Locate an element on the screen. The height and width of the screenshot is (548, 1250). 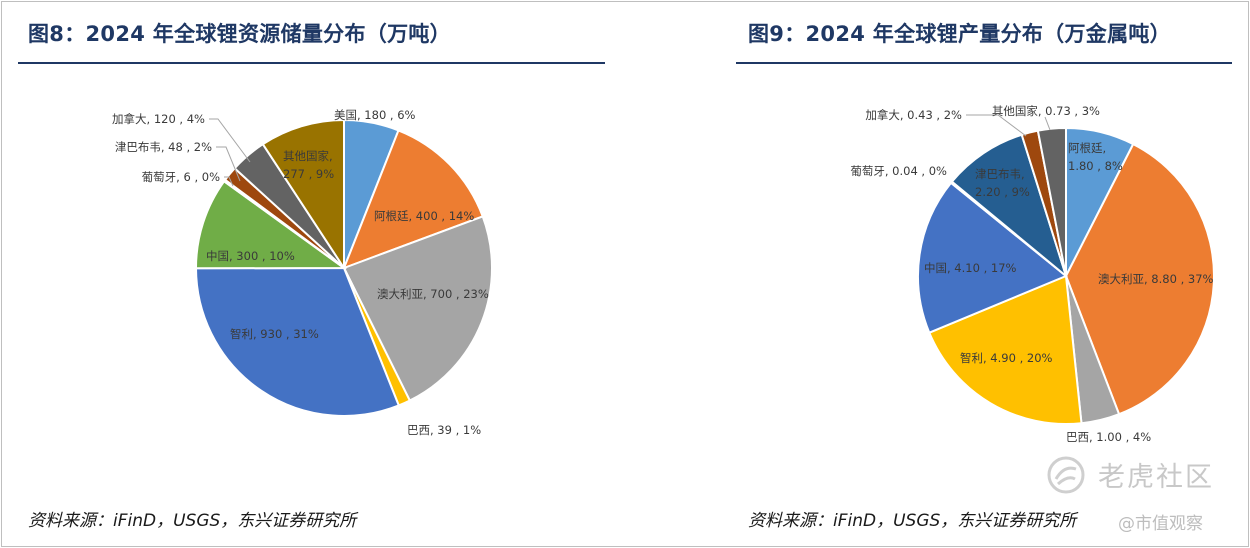
source-note-production: 资料来源：iFinD，USGS，东兴证券研究所 is located at coordinates (912, 521).